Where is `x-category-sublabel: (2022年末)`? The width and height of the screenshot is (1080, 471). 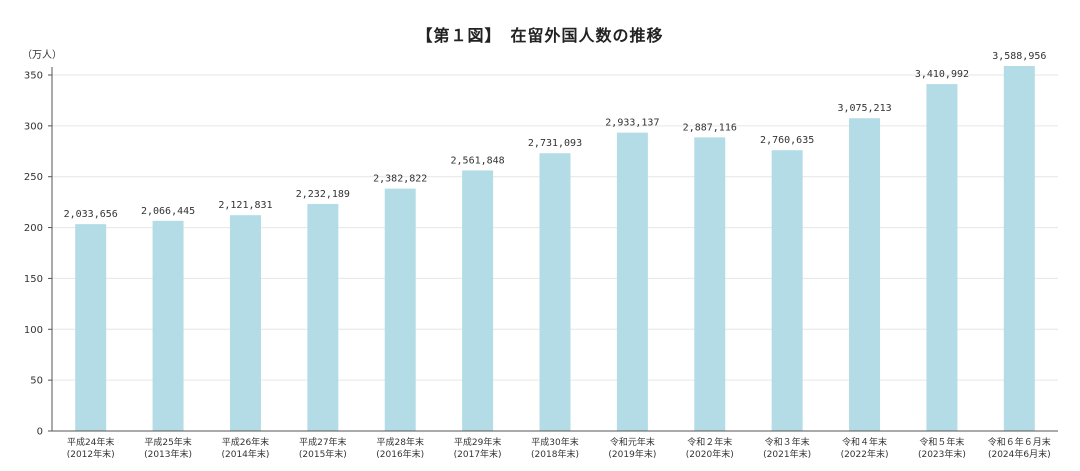
x-category-sublabel: (2022年末) is located at coordinates (865, 454).